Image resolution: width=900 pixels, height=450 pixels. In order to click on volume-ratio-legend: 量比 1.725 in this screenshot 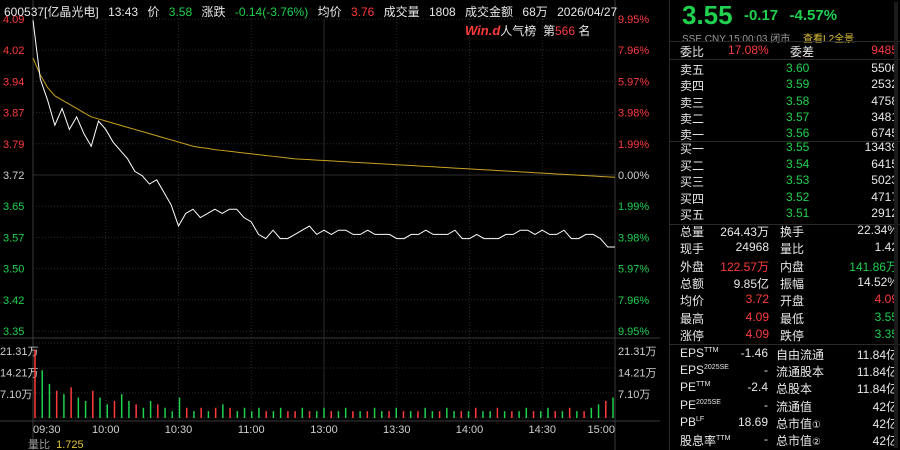, I will do `click(56, 443)`.